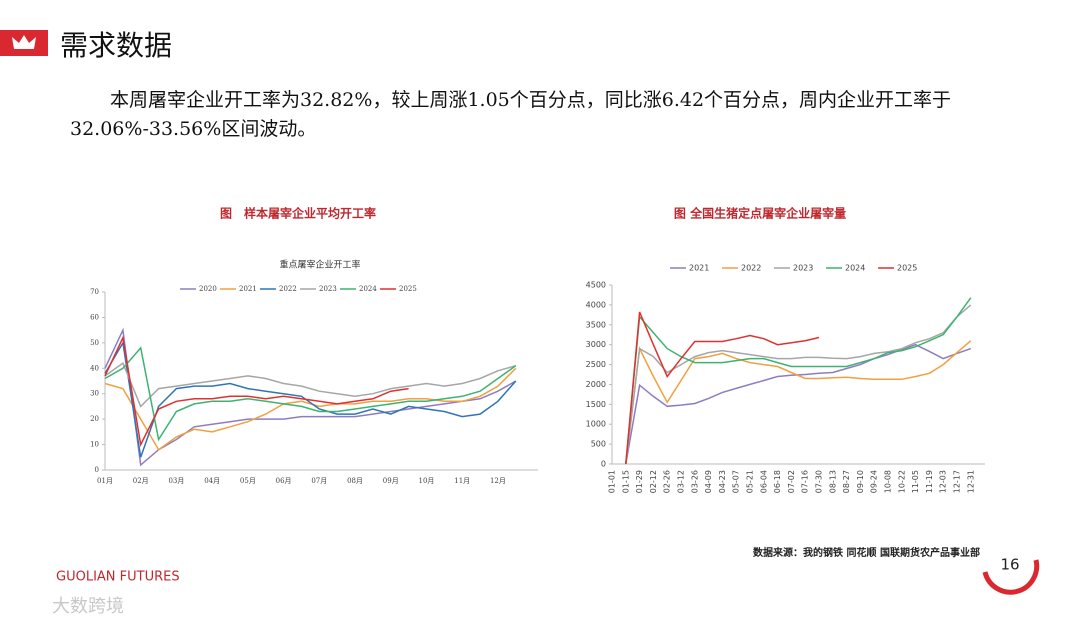 Image resolution: width=1080 pixels, height=627 pixels. I want to click on chart-caption: 图 样本屠宰企业平均开工率, so click(298, 213).